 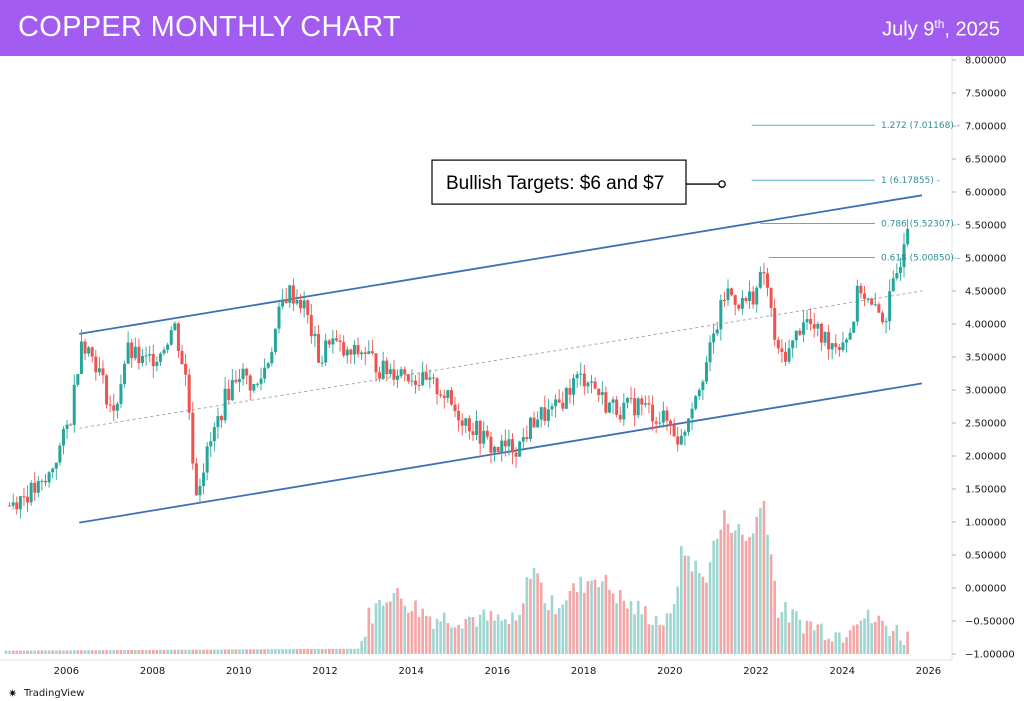 I want to click on y-tick-label: −1.00000, so click(x=990, y=655).